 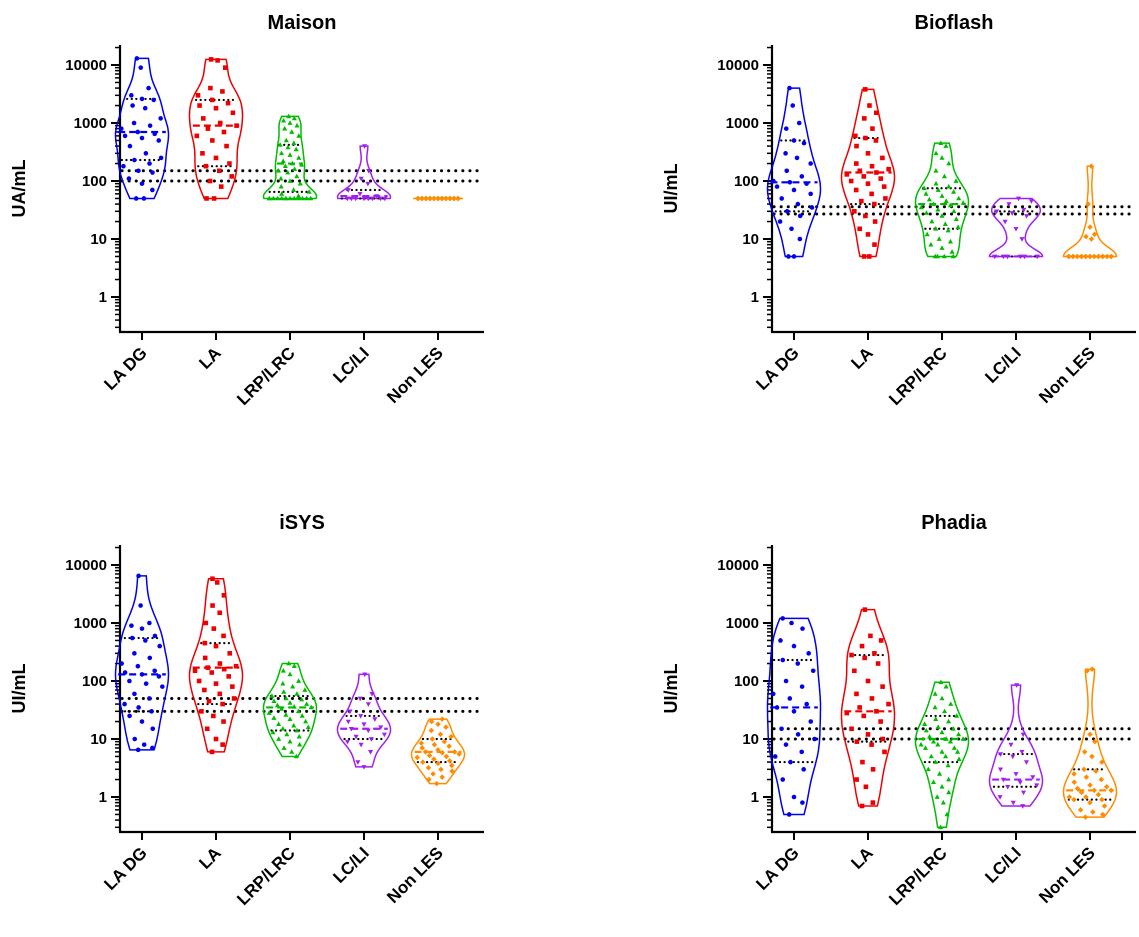 What do you see at coordinates (438, 198) in the screenshot?
I see `violin-non-les` at bounding box center [438, 198].